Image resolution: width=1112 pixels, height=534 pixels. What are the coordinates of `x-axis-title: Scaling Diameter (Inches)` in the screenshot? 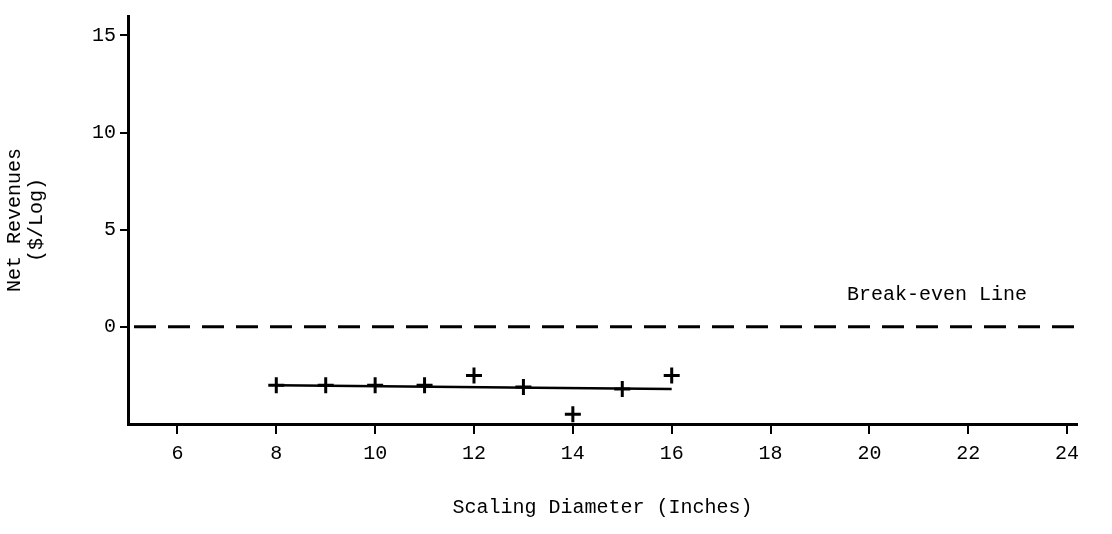 It's located at (602, 508).